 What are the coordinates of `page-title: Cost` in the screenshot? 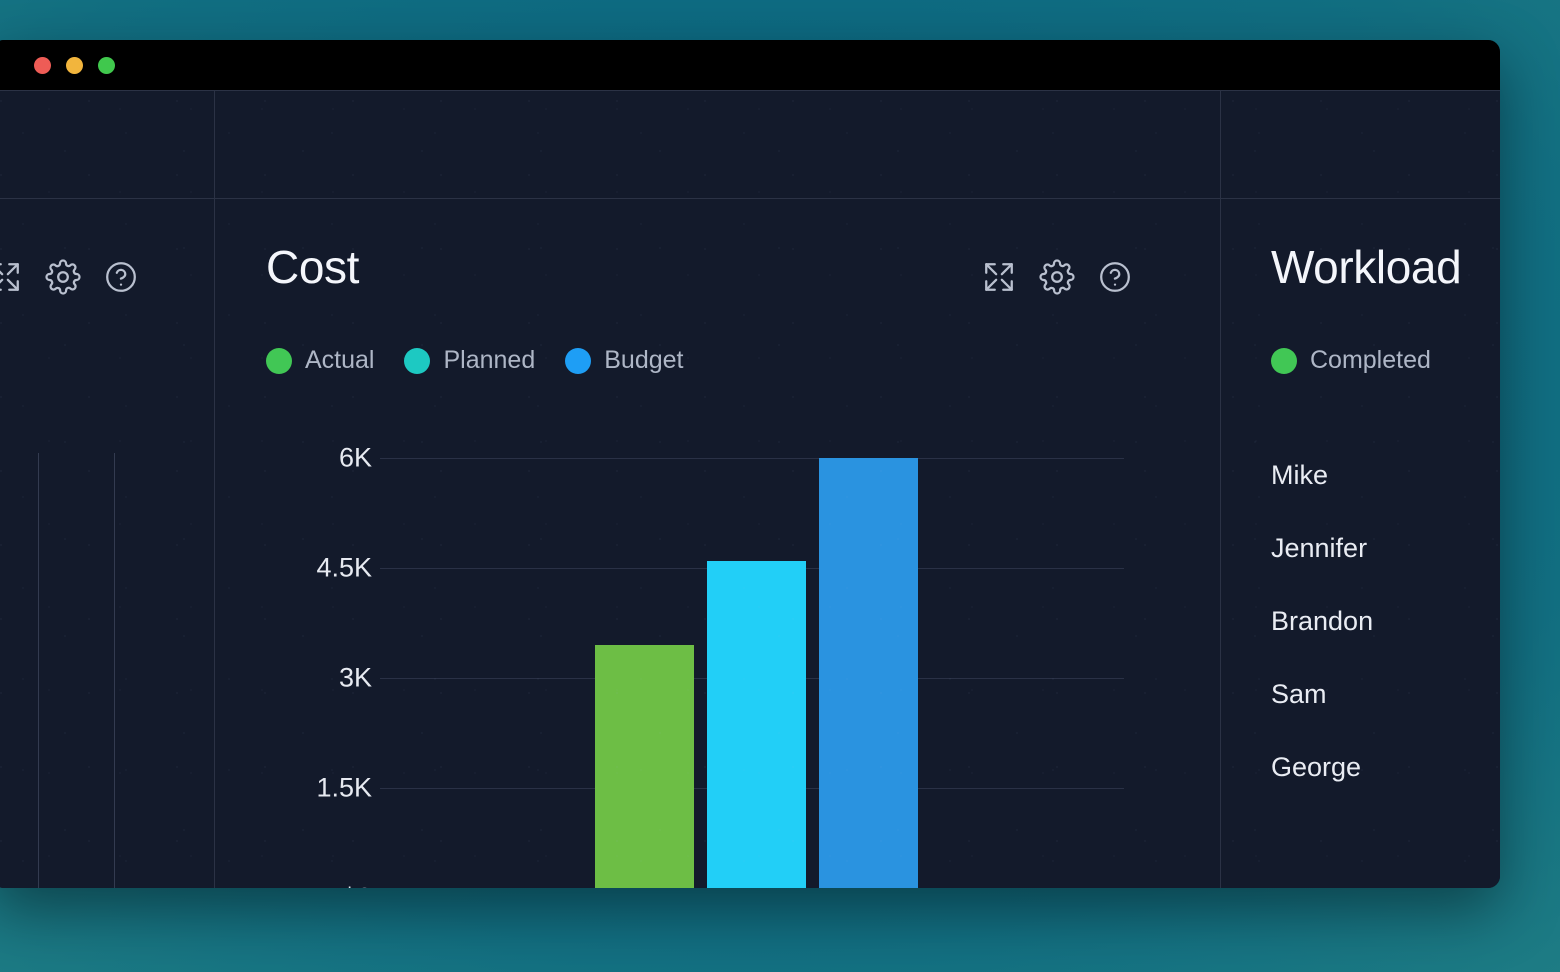 It's located at (312, 267).